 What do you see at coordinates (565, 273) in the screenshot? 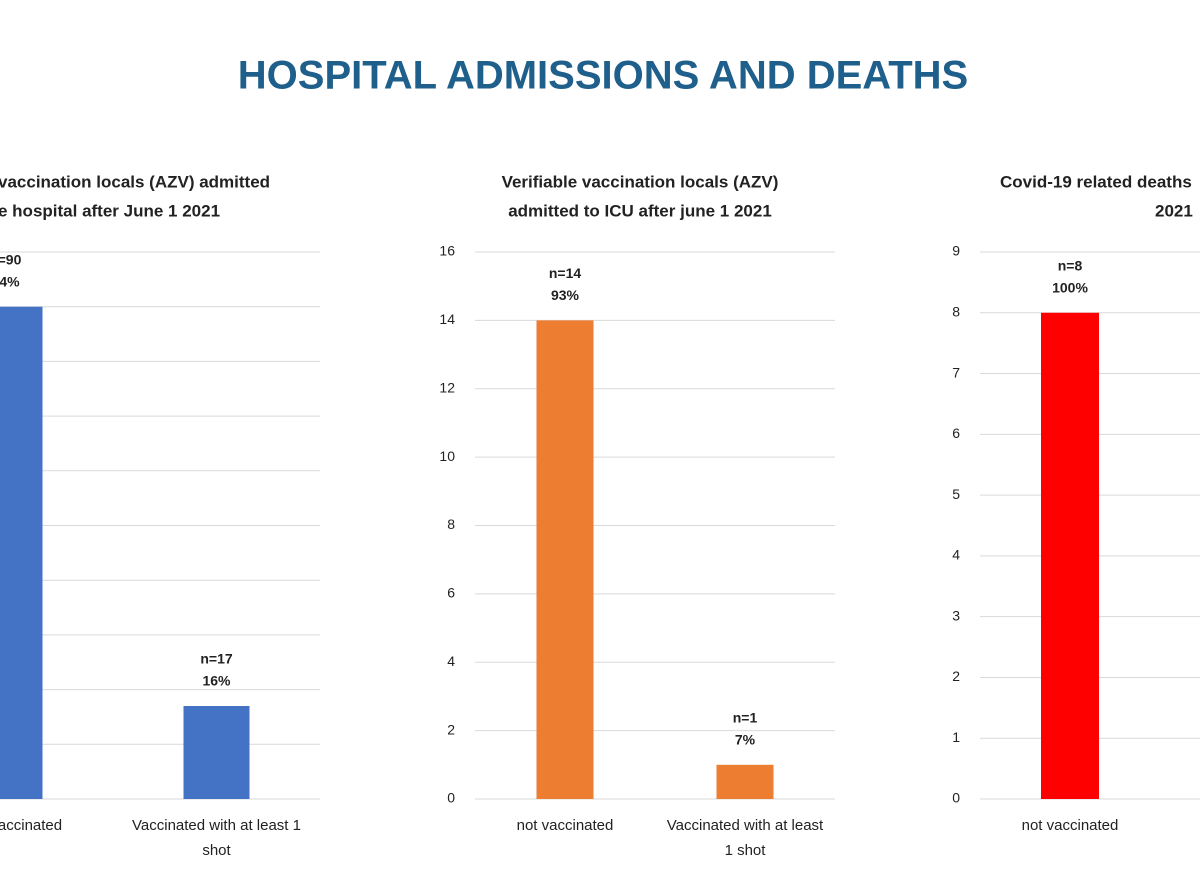
I see `value-label: n=14` at bounding box center [565, 273].